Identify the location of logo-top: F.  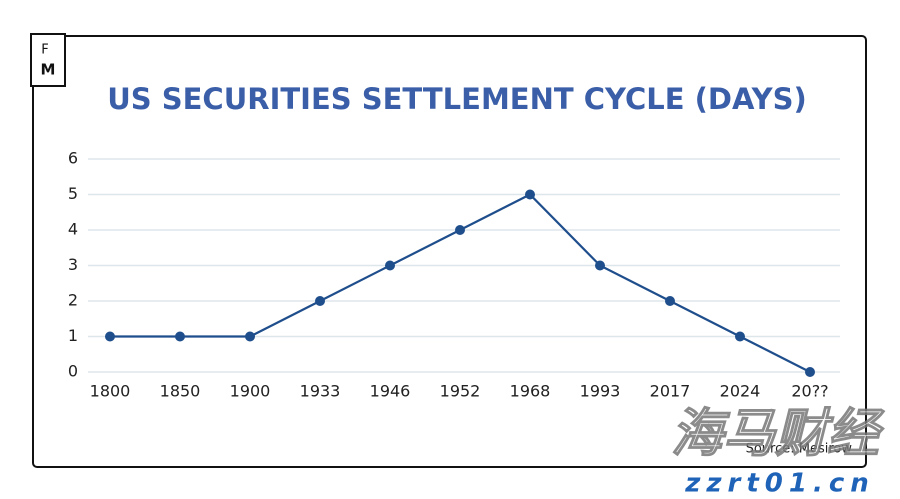
(44, 50).